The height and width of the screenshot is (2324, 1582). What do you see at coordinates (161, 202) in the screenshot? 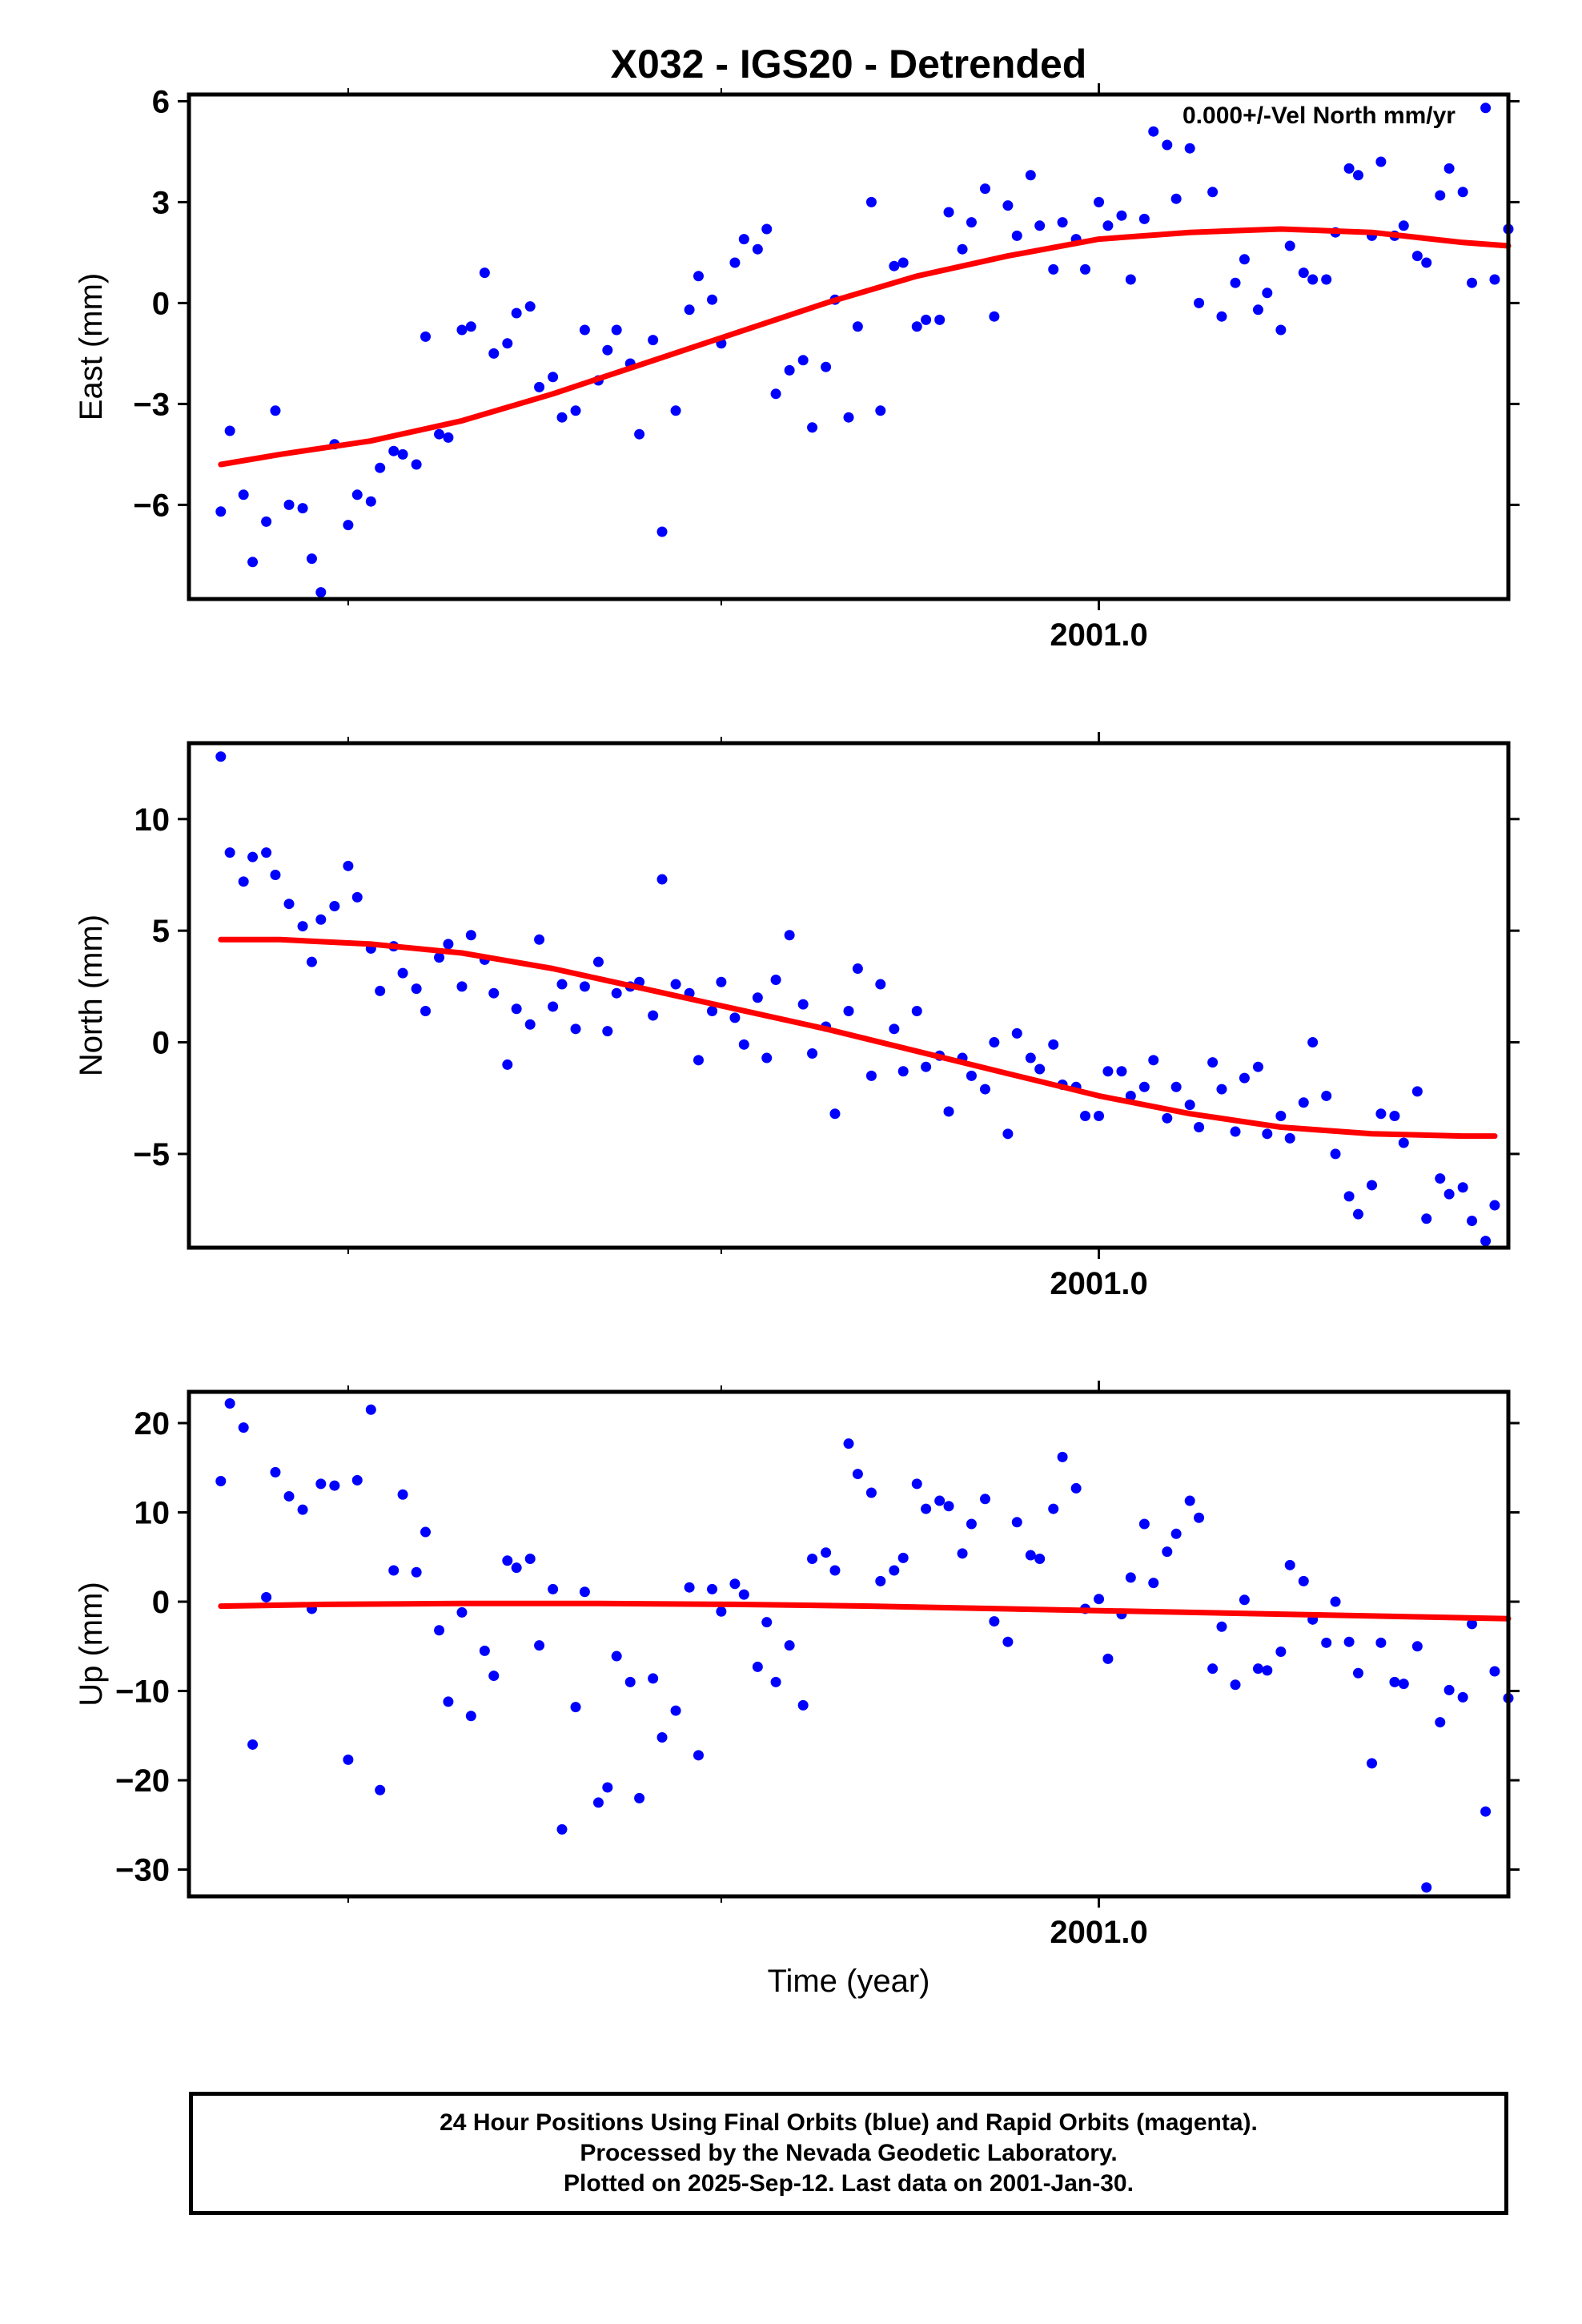
I see `y-tick-label: 3` at bounding box center [161, 202].